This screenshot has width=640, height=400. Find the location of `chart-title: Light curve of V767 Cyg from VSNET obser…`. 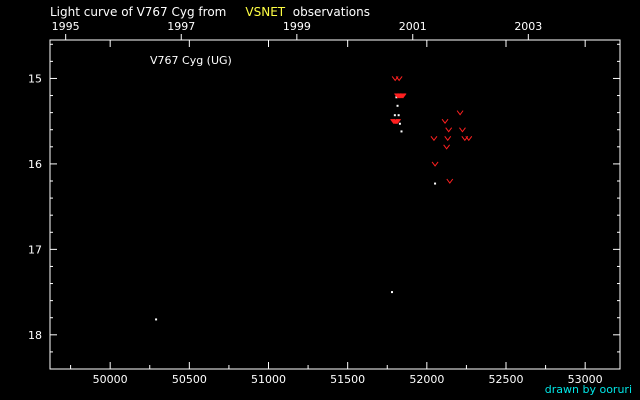

chart-title: Light curve of V767 Cyg from VSNET obser… is located at coordinates (210, 12).